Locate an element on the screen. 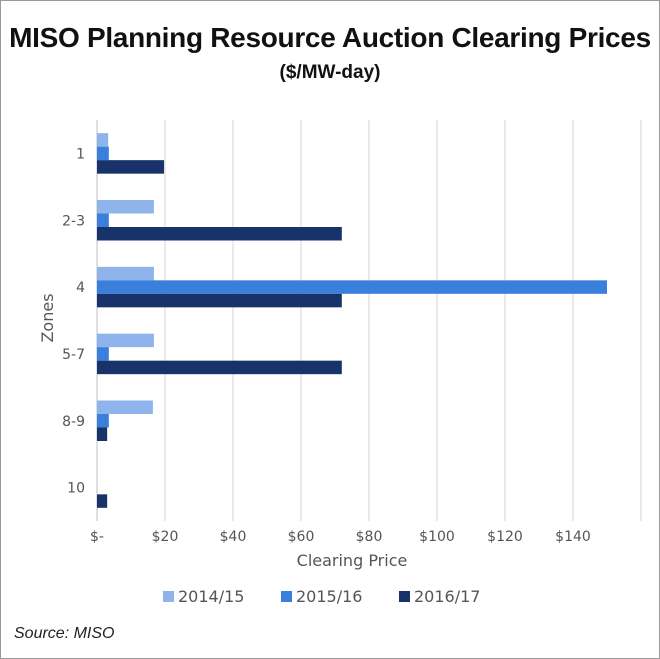 The image size is (660, 659). chart-subtitle: ($/MW-day) is located at coordinates (330, 72).